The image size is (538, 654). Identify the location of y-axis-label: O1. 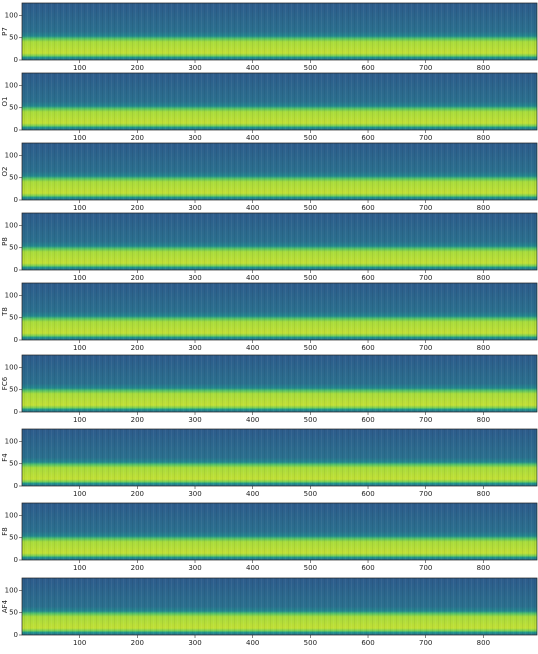
(5, 102).